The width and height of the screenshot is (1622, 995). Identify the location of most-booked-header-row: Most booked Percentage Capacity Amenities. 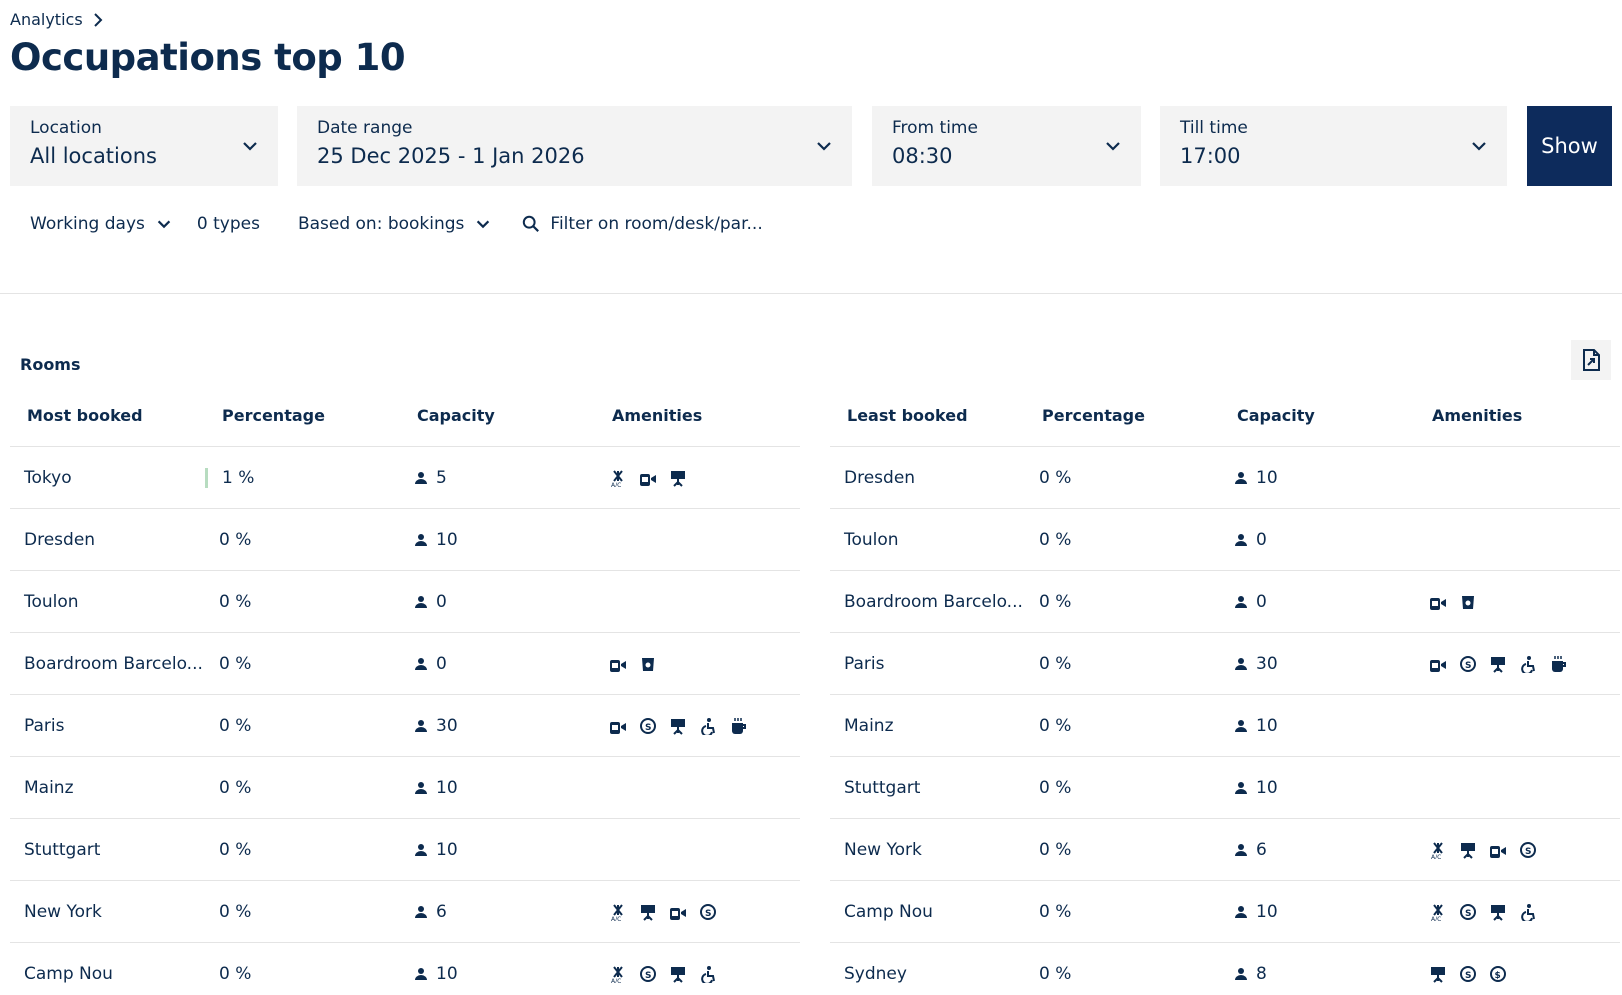
(405, 416).